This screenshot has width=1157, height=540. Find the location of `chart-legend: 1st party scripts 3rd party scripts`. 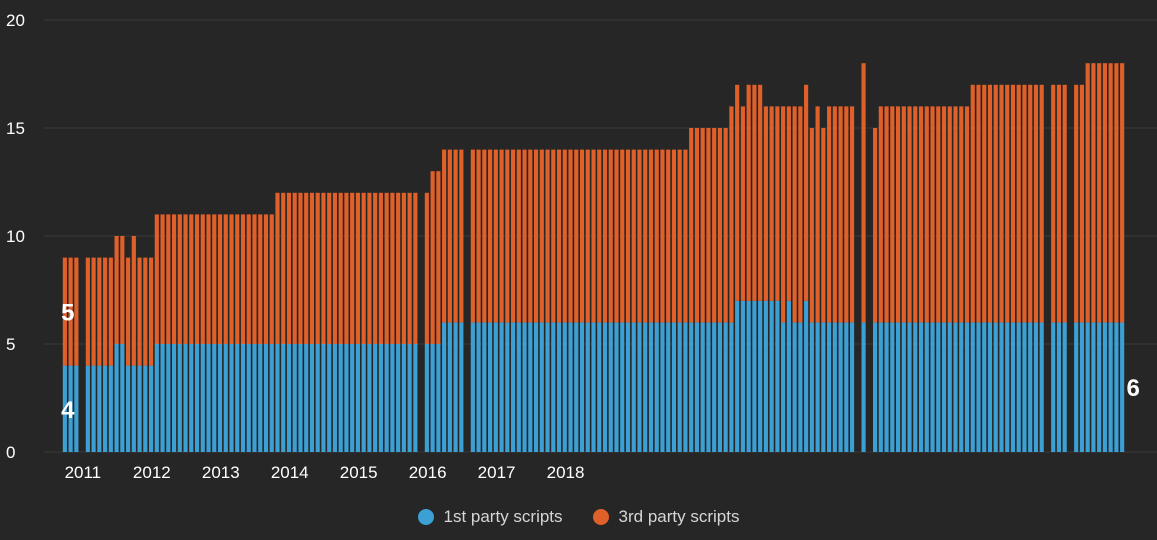

chart-legend: 1st party scripts 3rd party scripts is located at coordinates (578, 517).